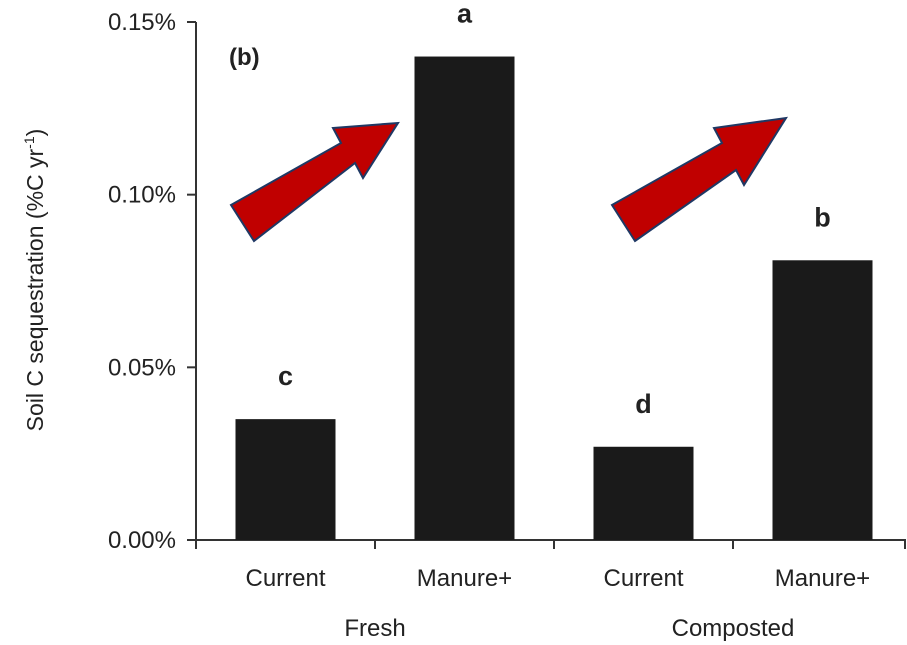 The height and width of the screenshot is (645, 907). Describe the element at coordinates (699, 179) in the screenshot. I see `increase-arrow-composted` at that location.